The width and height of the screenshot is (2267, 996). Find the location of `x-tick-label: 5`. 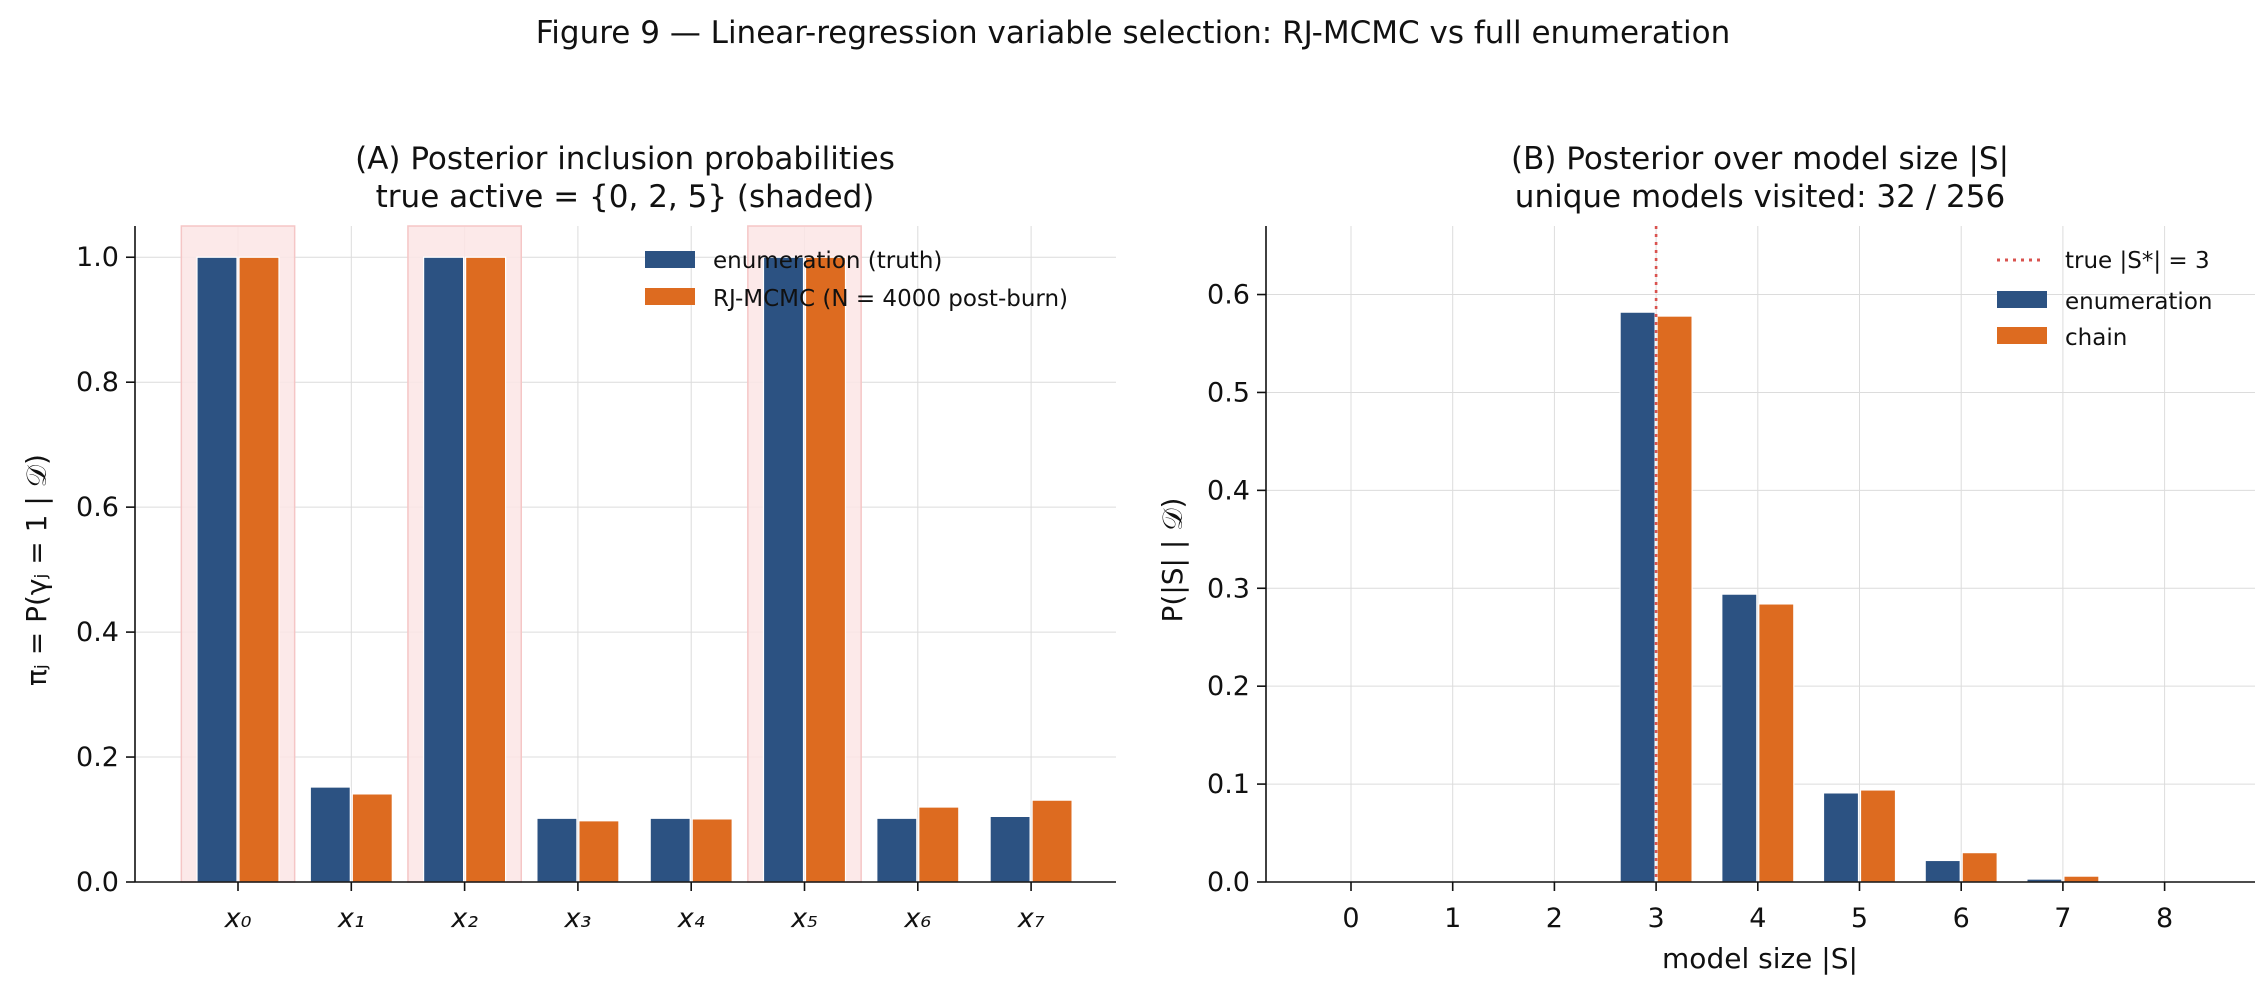

x-tick-label: 5 is located at coordinates (1859, 918).